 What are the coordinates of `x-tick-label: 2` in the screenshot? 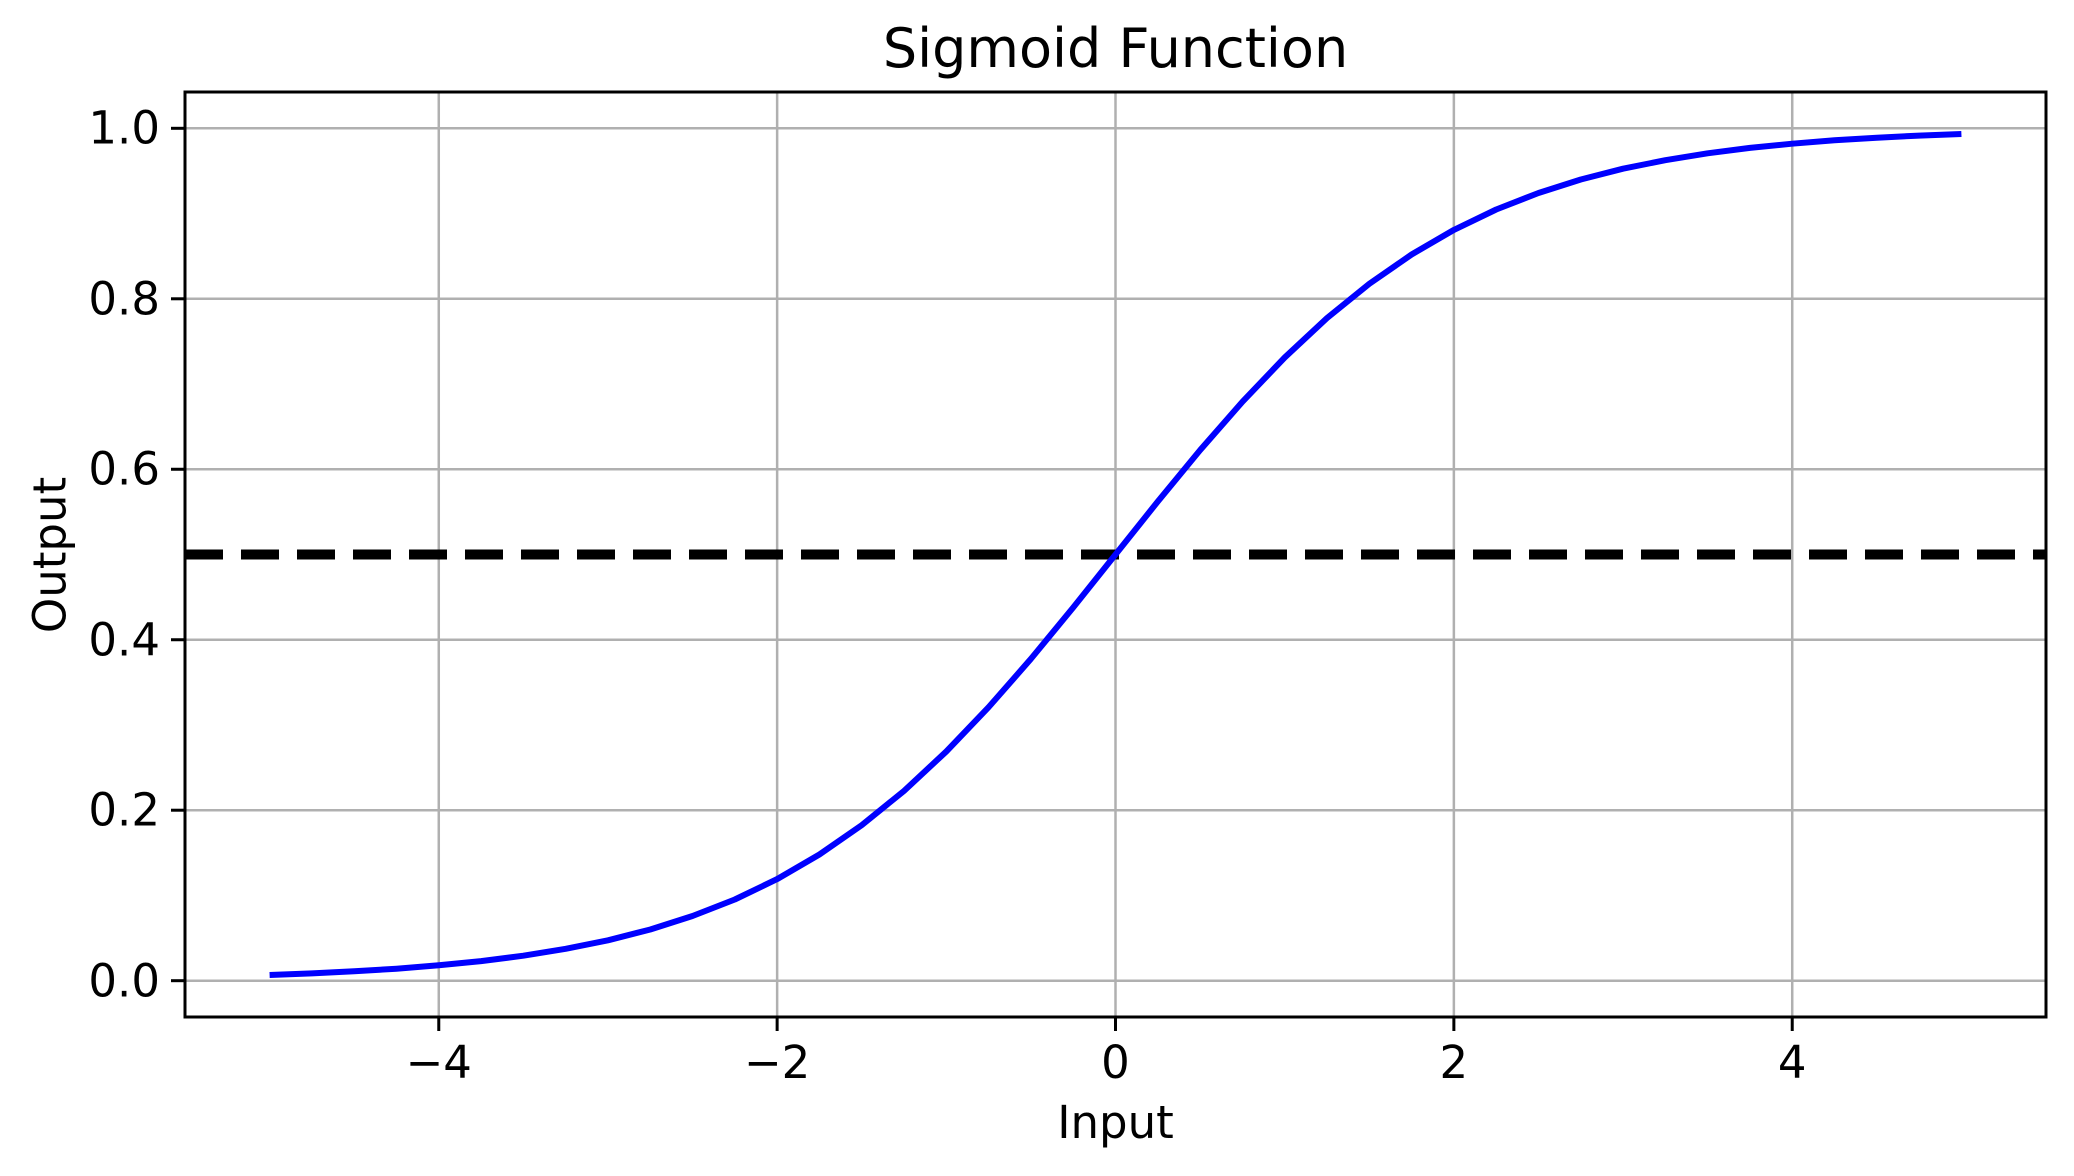 It's located at (1454, 1062).